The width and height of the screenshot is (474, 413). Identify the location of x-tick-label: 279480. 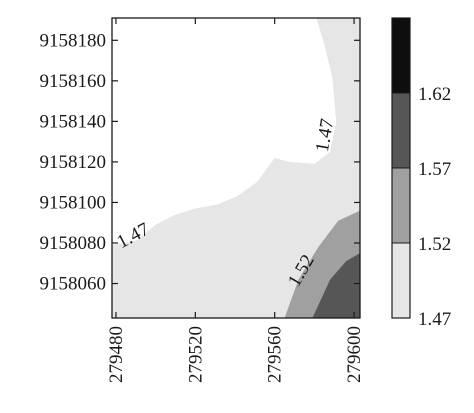
(116, 354).